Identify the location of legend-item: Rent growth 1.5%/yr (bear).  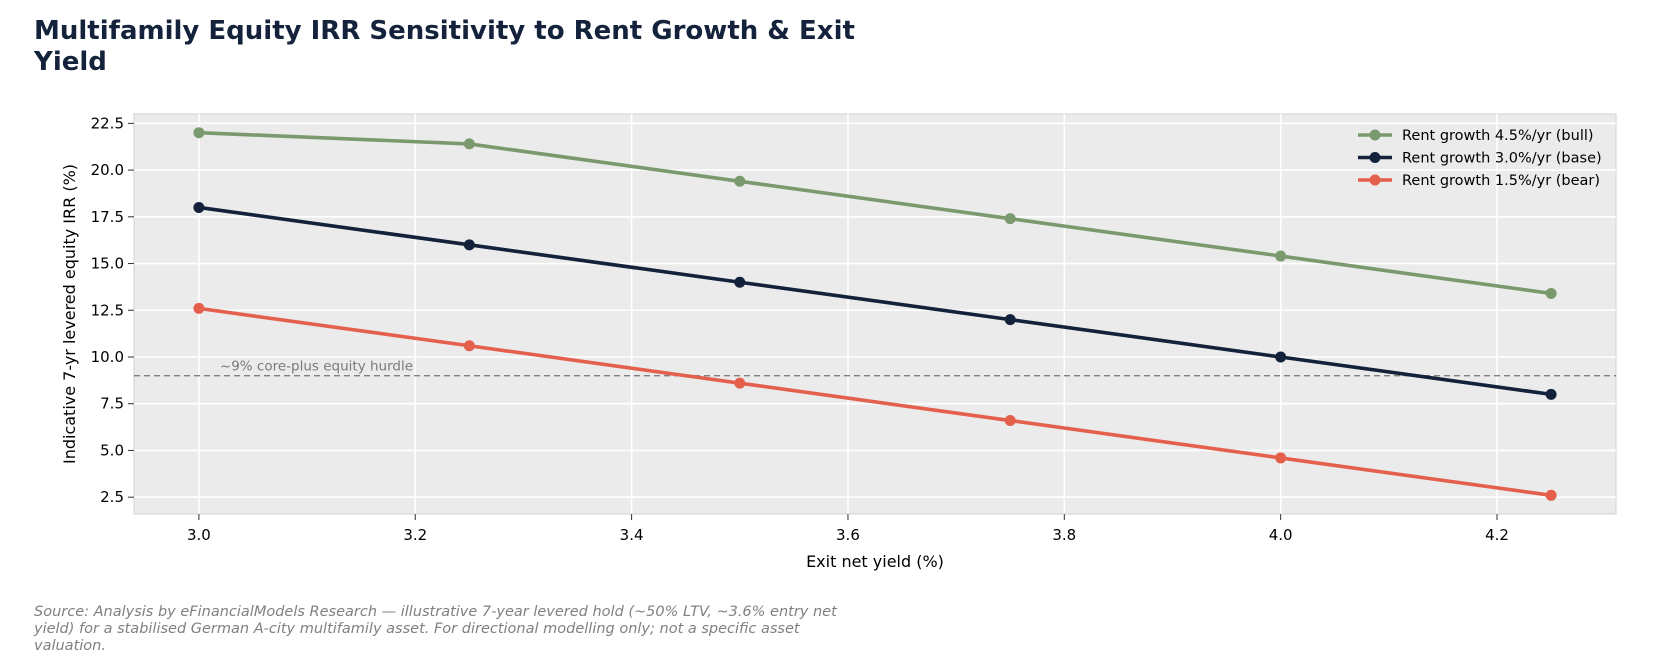
(1479, 181).